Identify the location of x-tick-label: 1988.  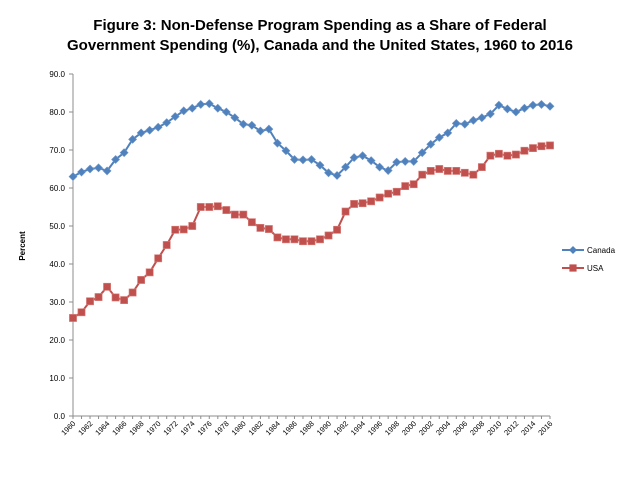
(307, 428).